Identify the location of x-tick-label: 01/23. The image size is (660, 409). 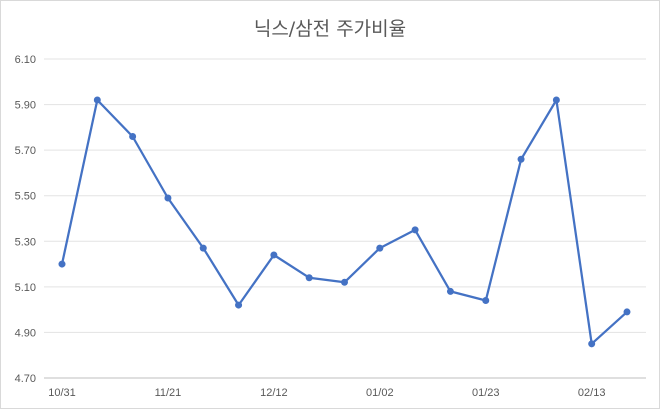
(486, 393).